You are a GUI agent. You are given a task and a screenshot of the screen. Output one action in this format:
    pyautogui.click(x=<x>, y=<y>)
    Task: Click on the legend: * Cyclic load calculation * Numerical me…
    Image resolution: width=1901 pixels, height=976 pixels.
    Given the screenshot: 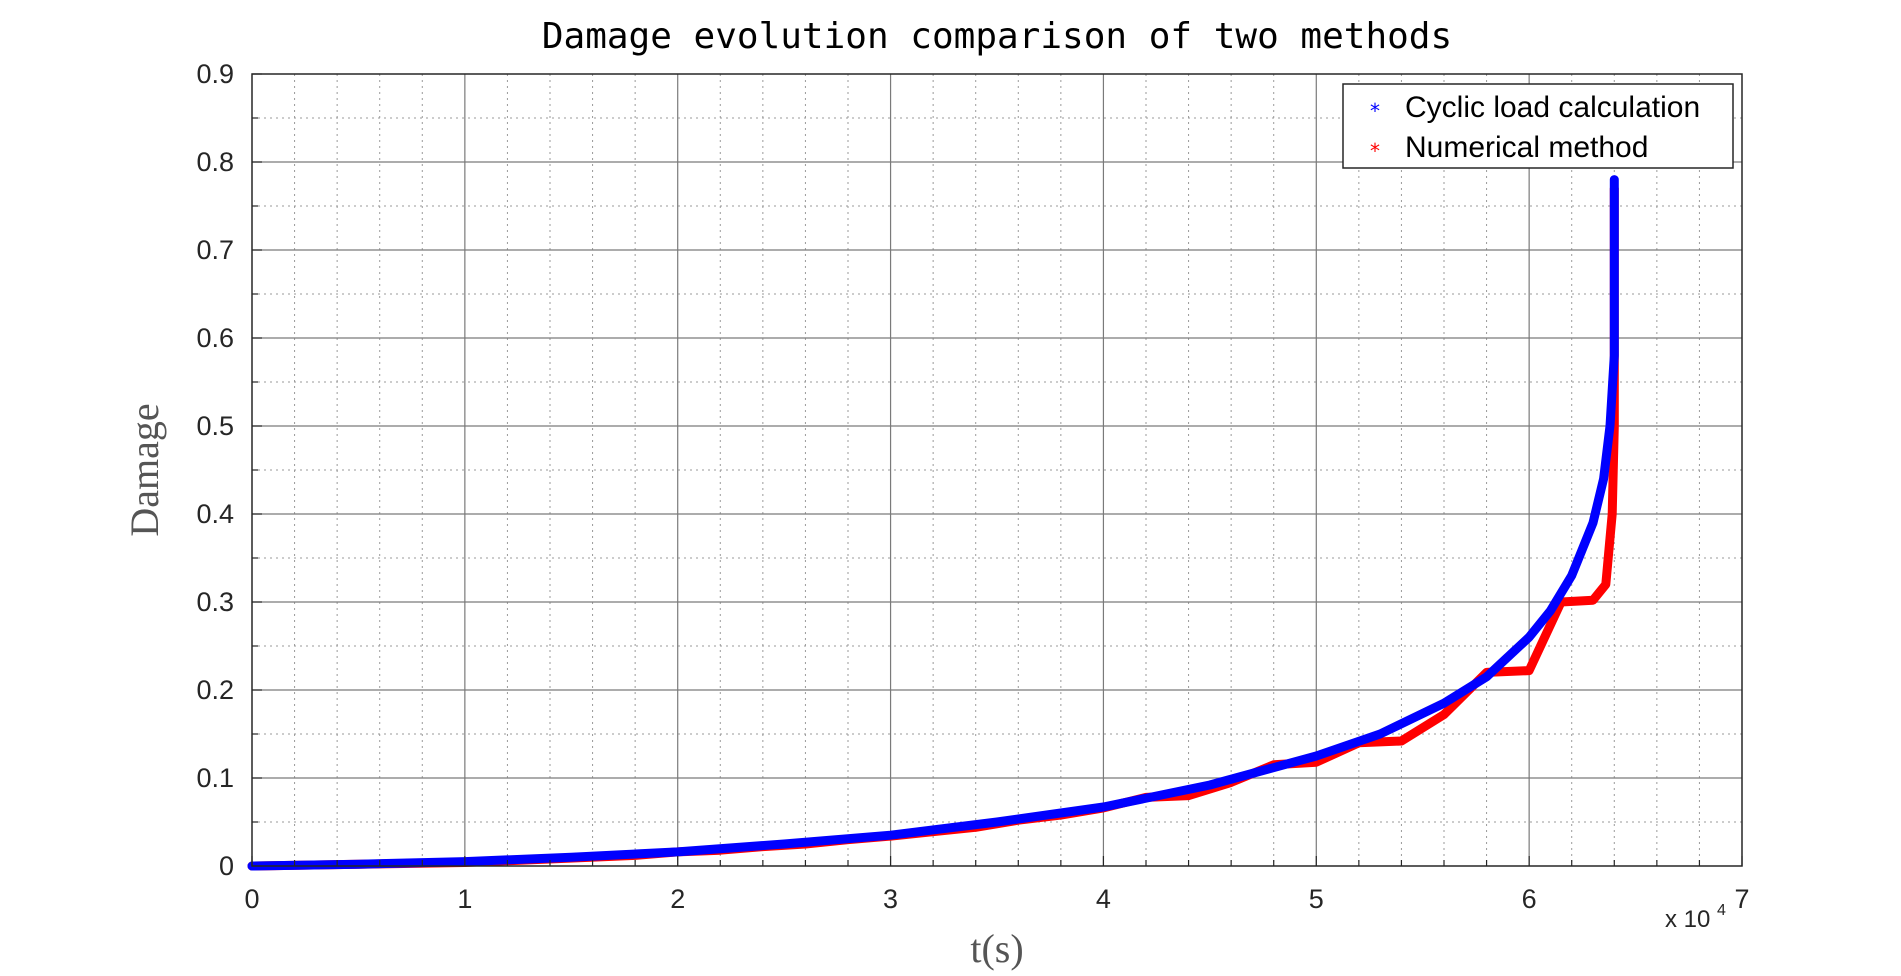 What is the action you would take?
    pyautogui.click(x=1538, y=126)
    